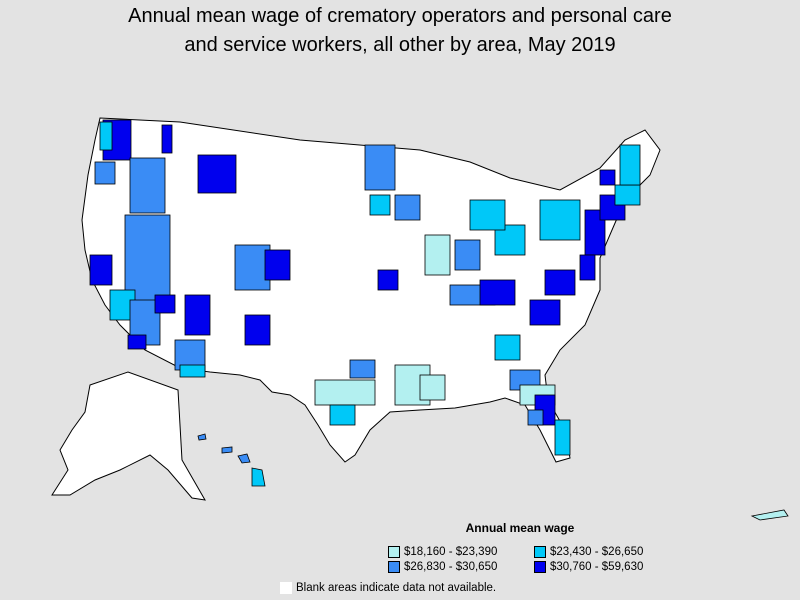 The image size is (800, 600). What do you see at coordinates (197, 315) in the screenshot?
I see `area-utah` at bounding box center [197, 315].